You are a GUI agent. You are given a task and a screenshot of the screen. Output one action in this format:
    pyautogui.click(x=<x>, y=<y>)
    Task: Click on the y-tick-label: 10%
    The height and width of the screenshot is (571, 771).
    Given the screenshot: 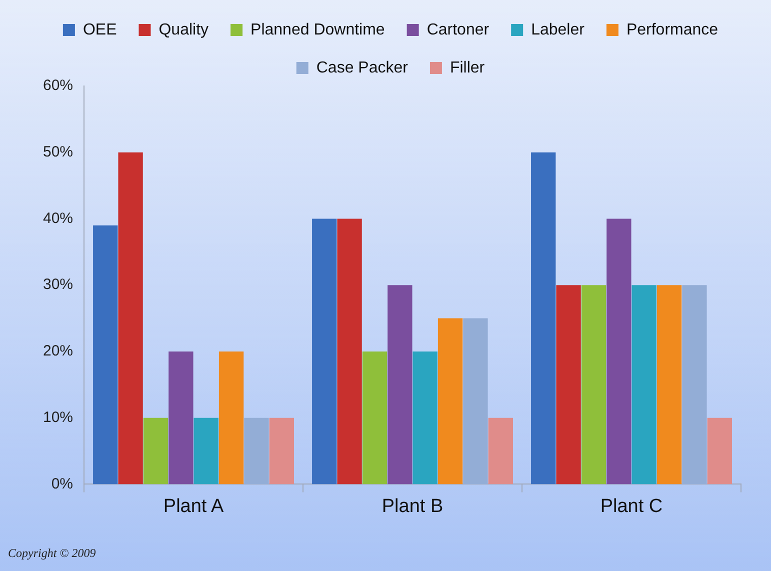 What is the action you would take?
    pyautogui.click(x=58, y=417)
    